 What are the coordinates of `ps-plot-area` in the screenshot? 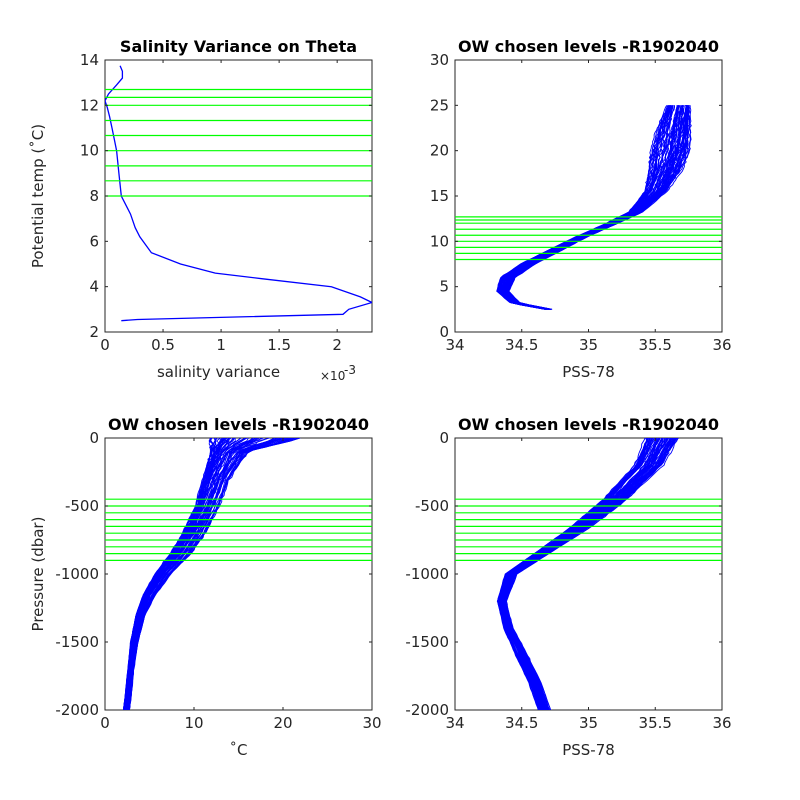 It's located at (588, 574).